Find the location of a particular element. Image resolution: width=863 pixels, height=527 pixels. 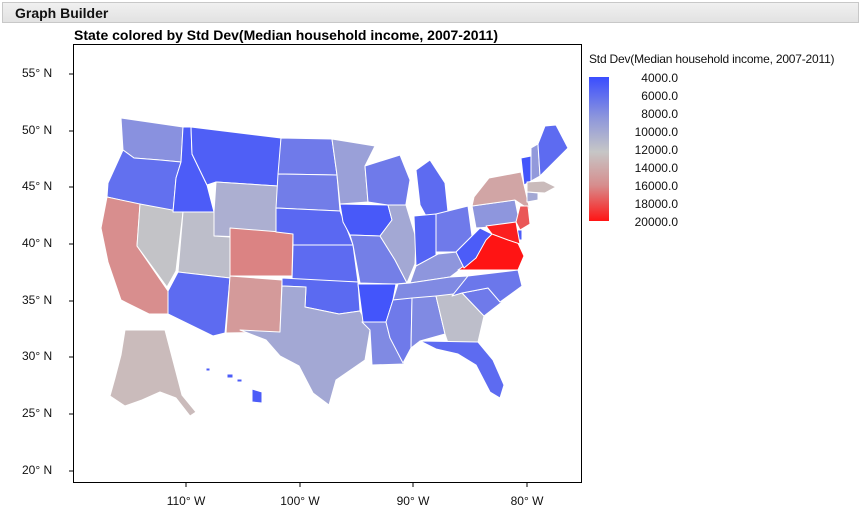

legend-label: 12000.0 is located at coordinates (656, 150).